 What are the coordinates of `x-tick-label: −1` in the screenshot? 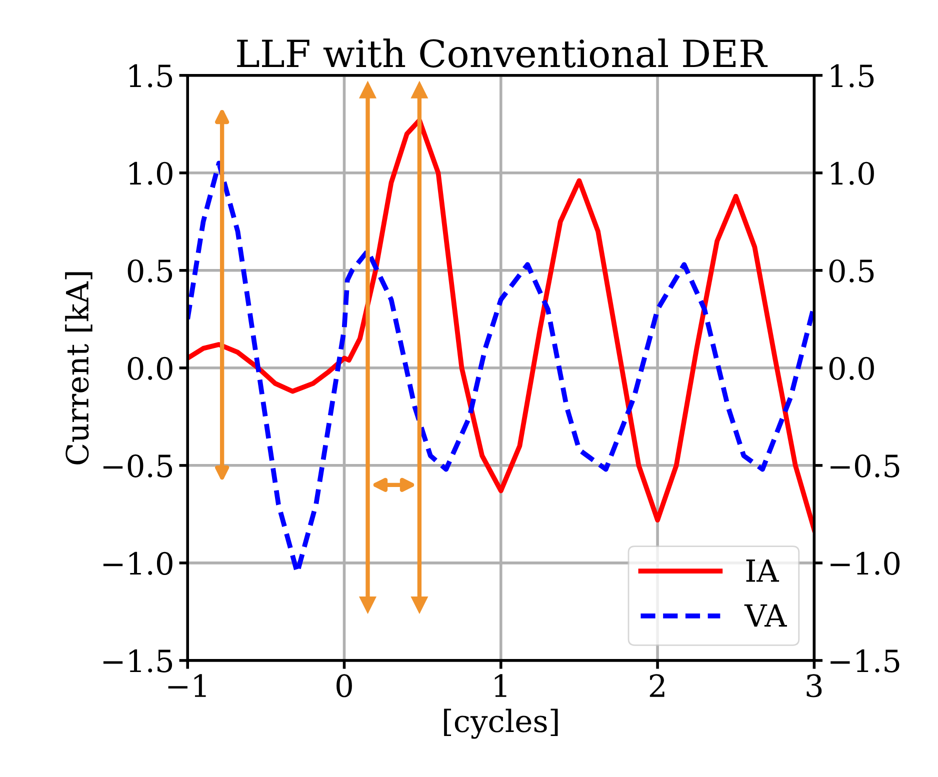 It's located at (187, 685).